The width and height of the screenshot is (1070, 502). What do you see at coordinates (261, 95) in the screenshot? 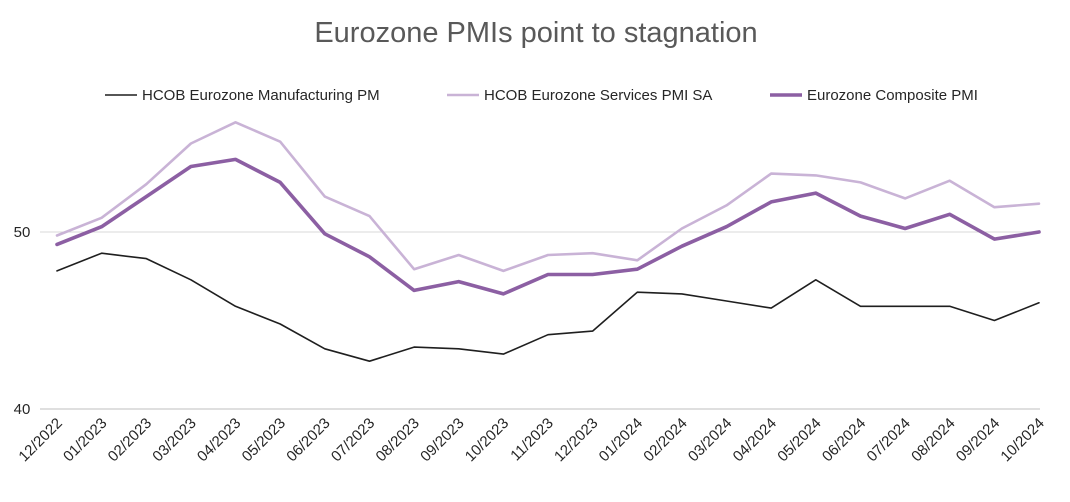
I see `legend-label: HCOB Eurozone Manufacturing PM` at bounding box center [261, 95].